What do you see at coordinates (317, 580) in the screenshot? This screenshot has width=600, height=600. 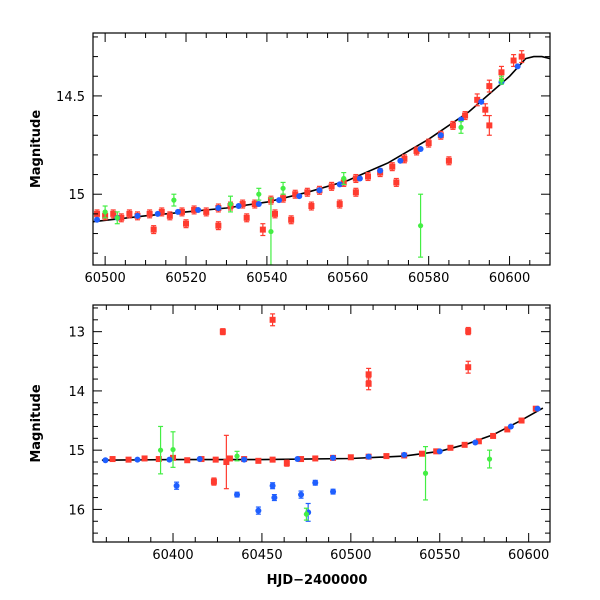 I see `x-axis-label: HJD−2400000` at bounding box center [317, 580].